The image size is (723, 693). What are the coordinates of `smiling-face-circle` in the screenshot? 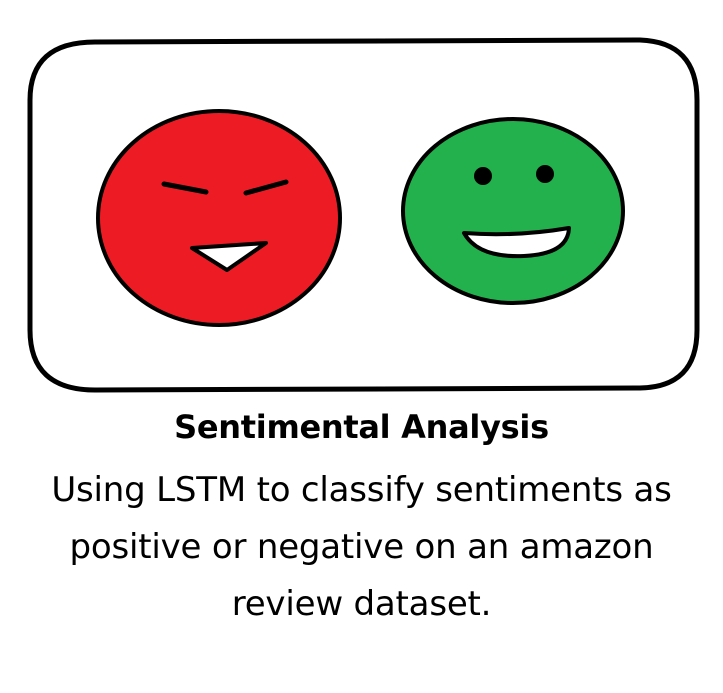 It's located at (513, 211).